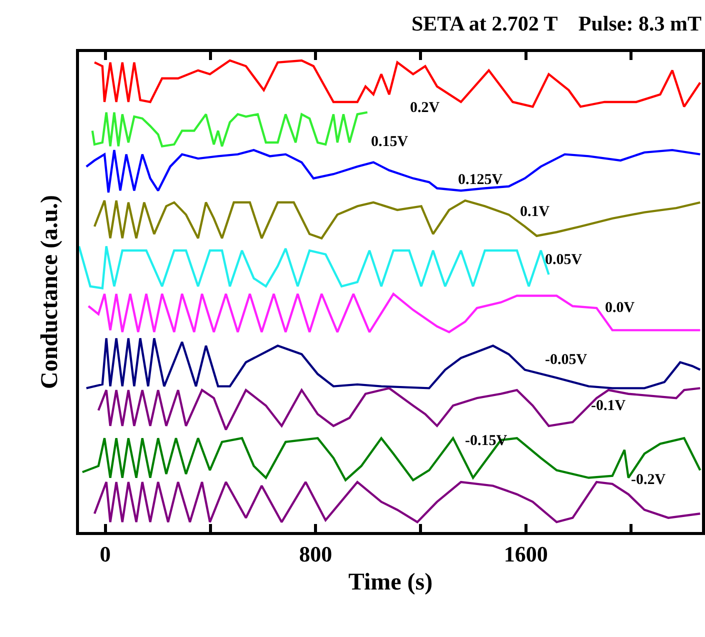  I want to click on annotation: 0.15V, so click(389, 142).